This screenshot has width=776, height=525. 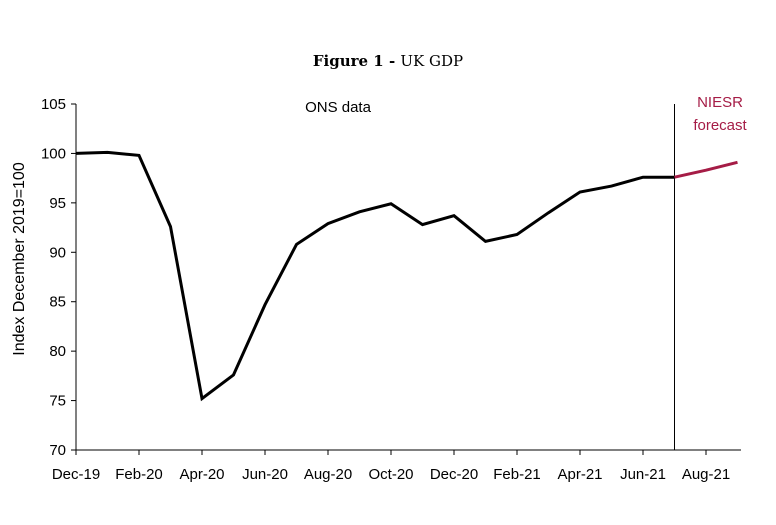 I want to click on niesr-annotation-line2: forecast, so click(x=720, y=125).